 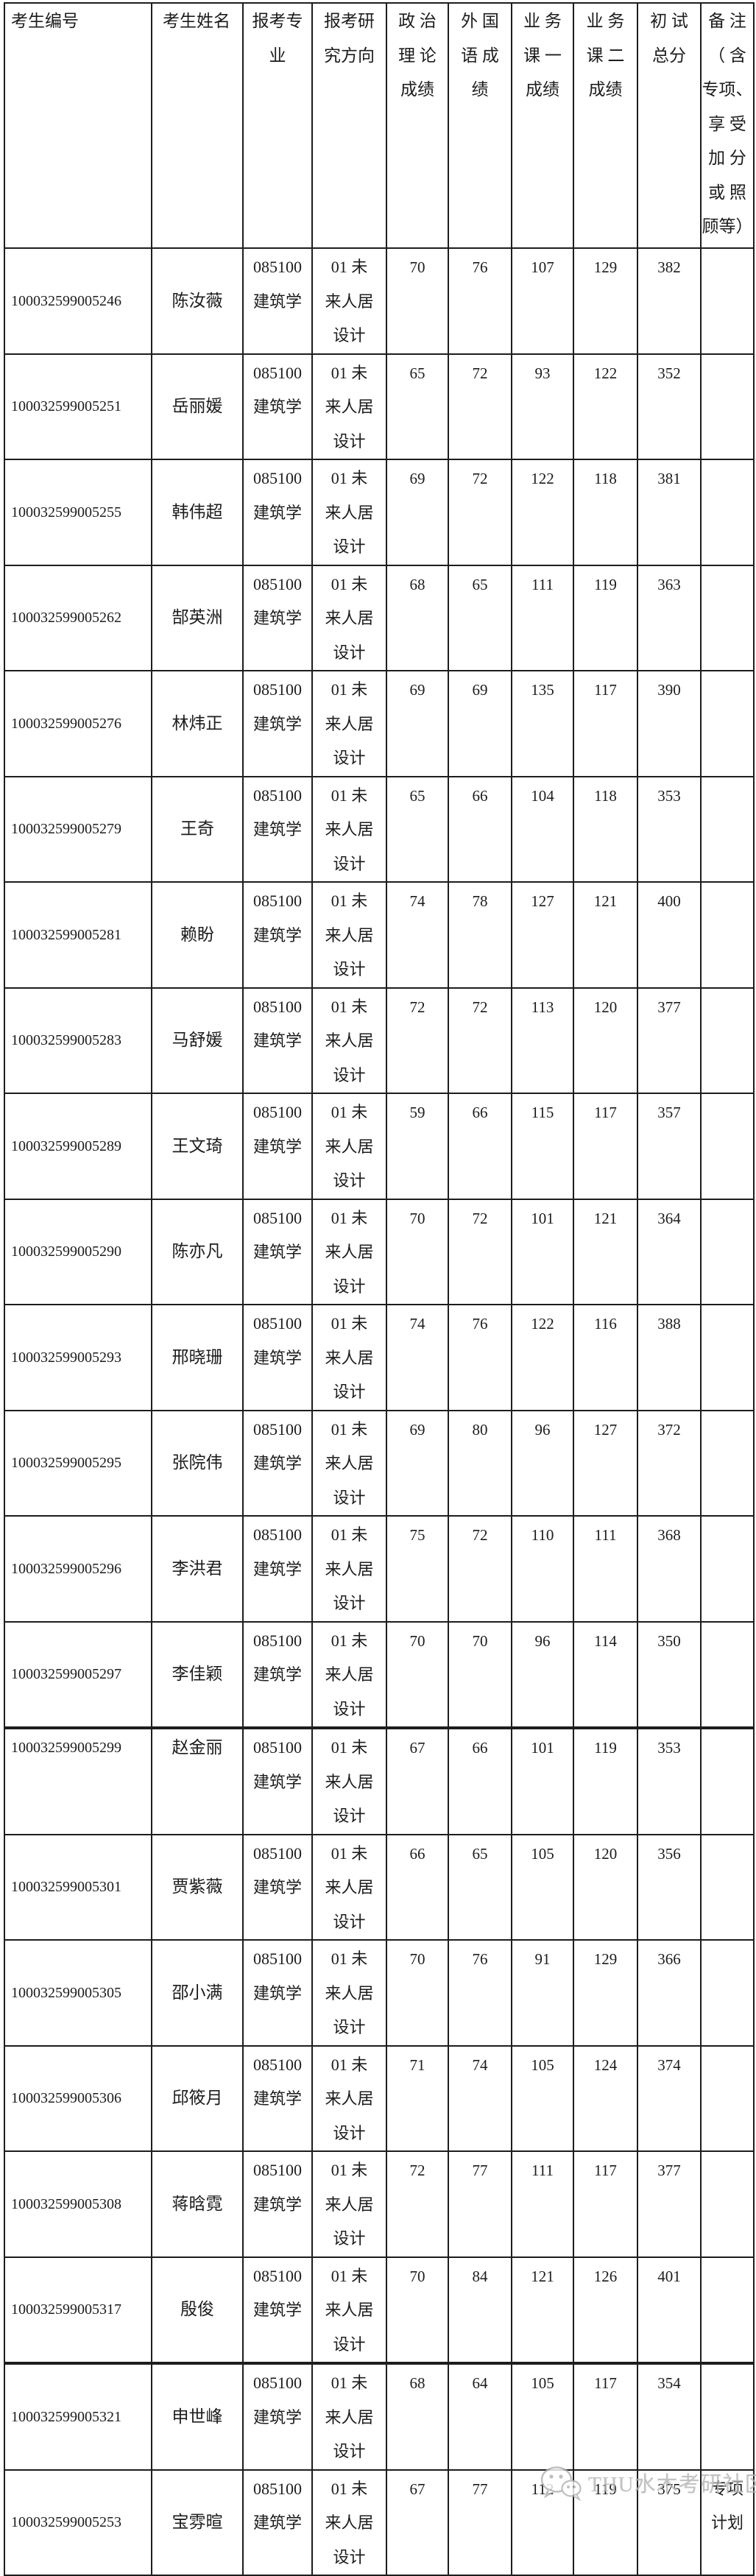 I want to click on cell-course1-score: 127, so click(x=542, y=935).